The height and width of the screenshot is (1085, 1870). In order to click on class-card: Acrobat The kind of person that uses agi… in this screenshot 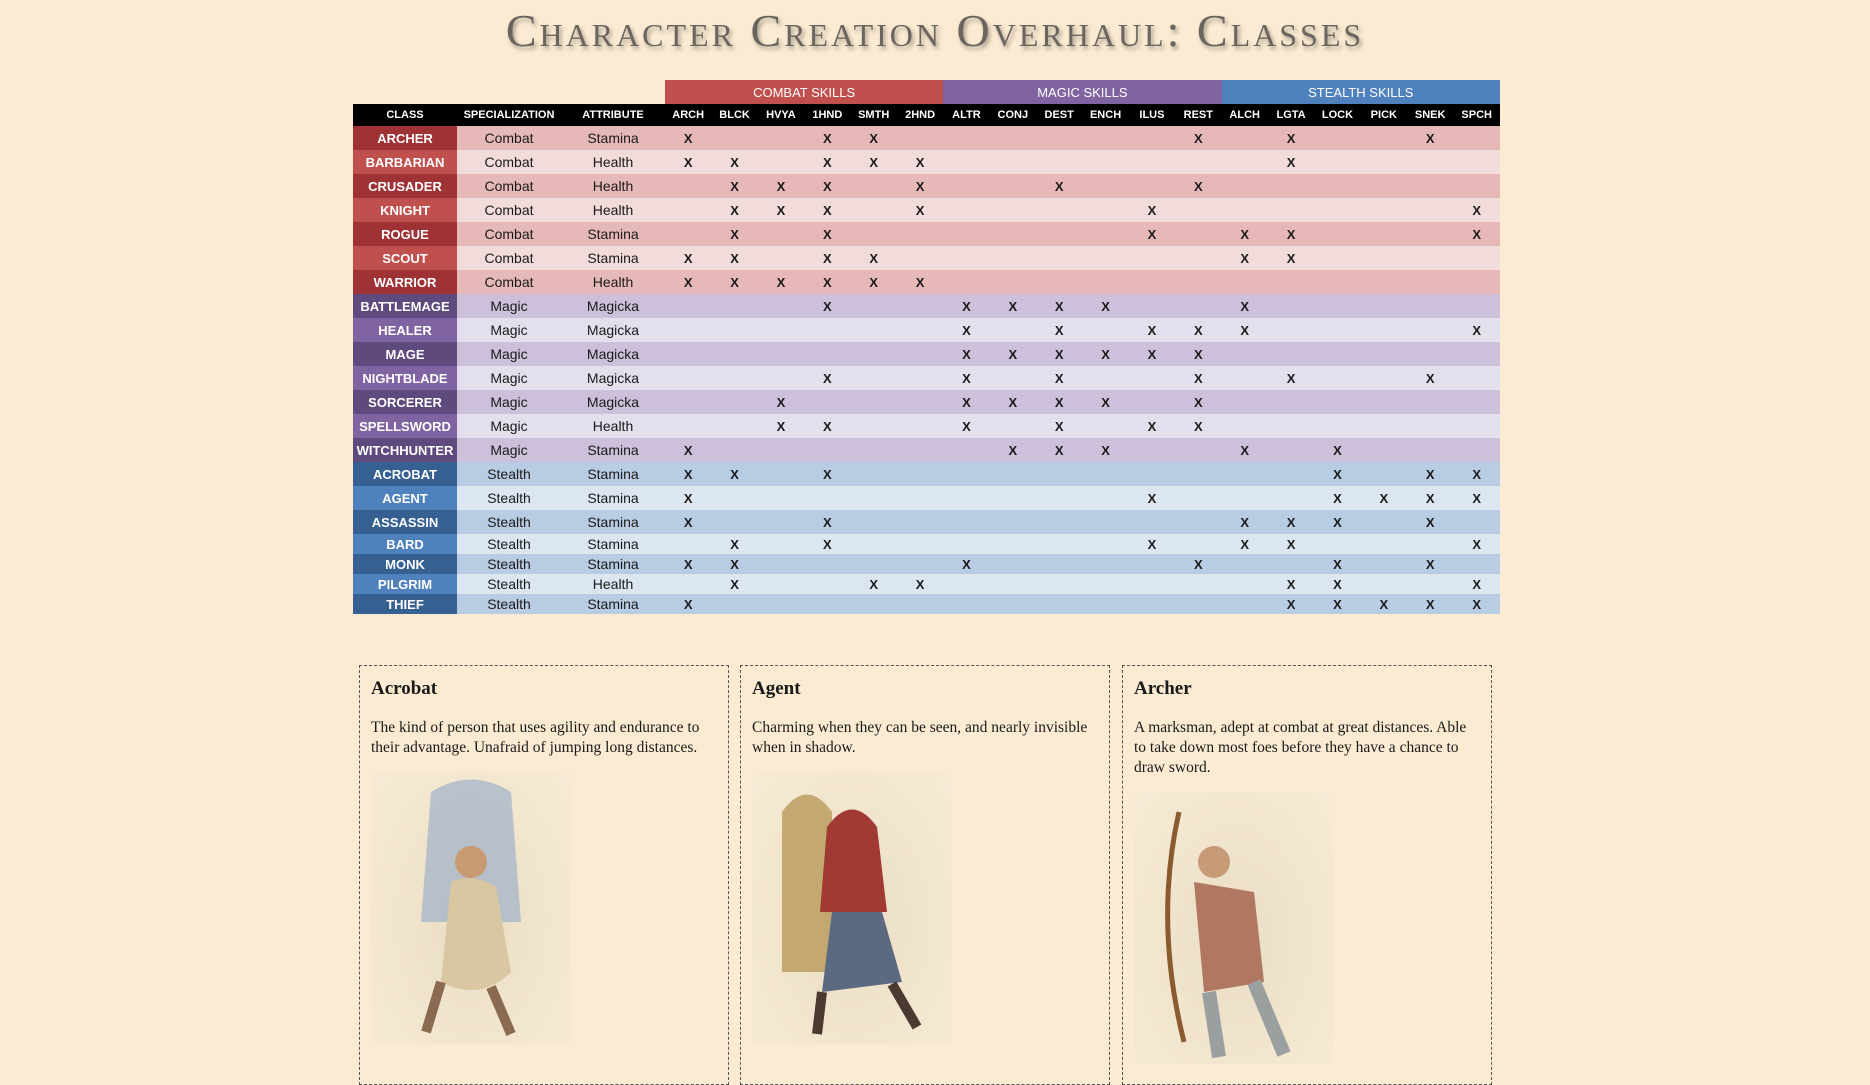, I will do `click(544, 875)`.